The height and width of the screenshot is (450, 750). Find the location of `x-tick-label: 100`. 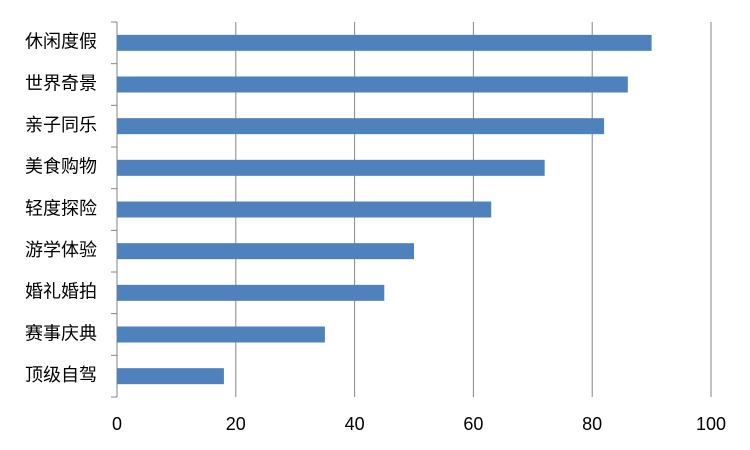

x-tick-label: 100 is located at coordinates (711, 424).